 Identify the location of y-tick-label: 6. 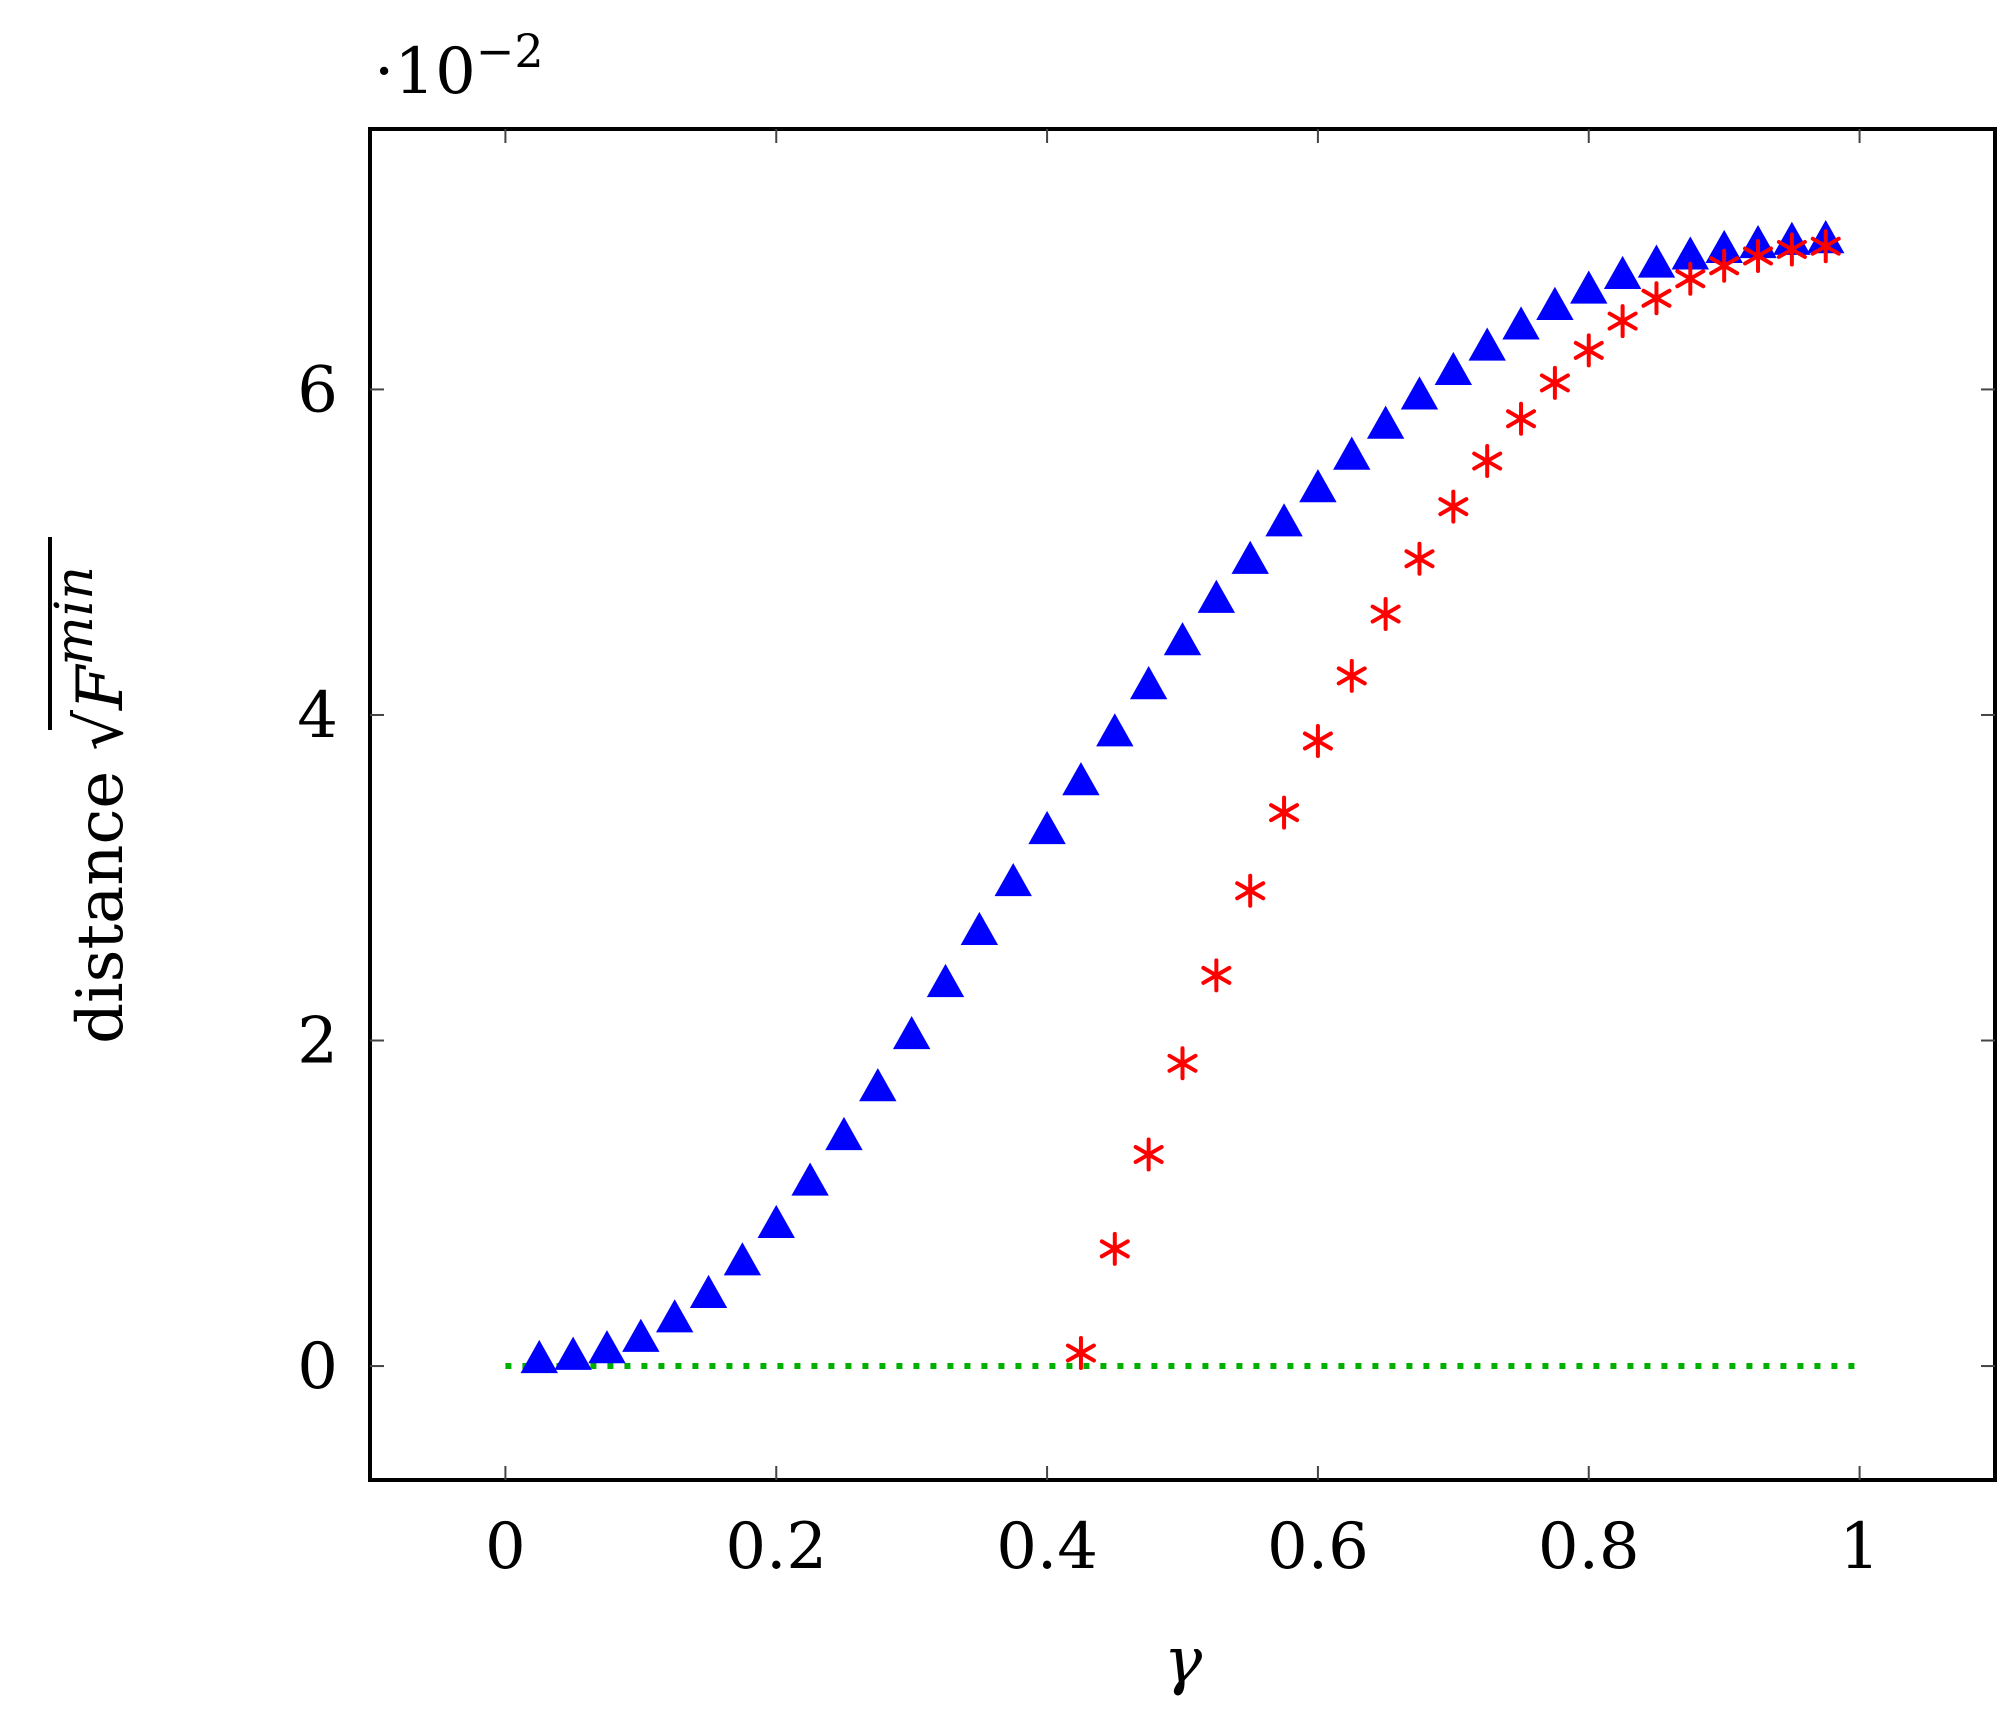
(317, 390).